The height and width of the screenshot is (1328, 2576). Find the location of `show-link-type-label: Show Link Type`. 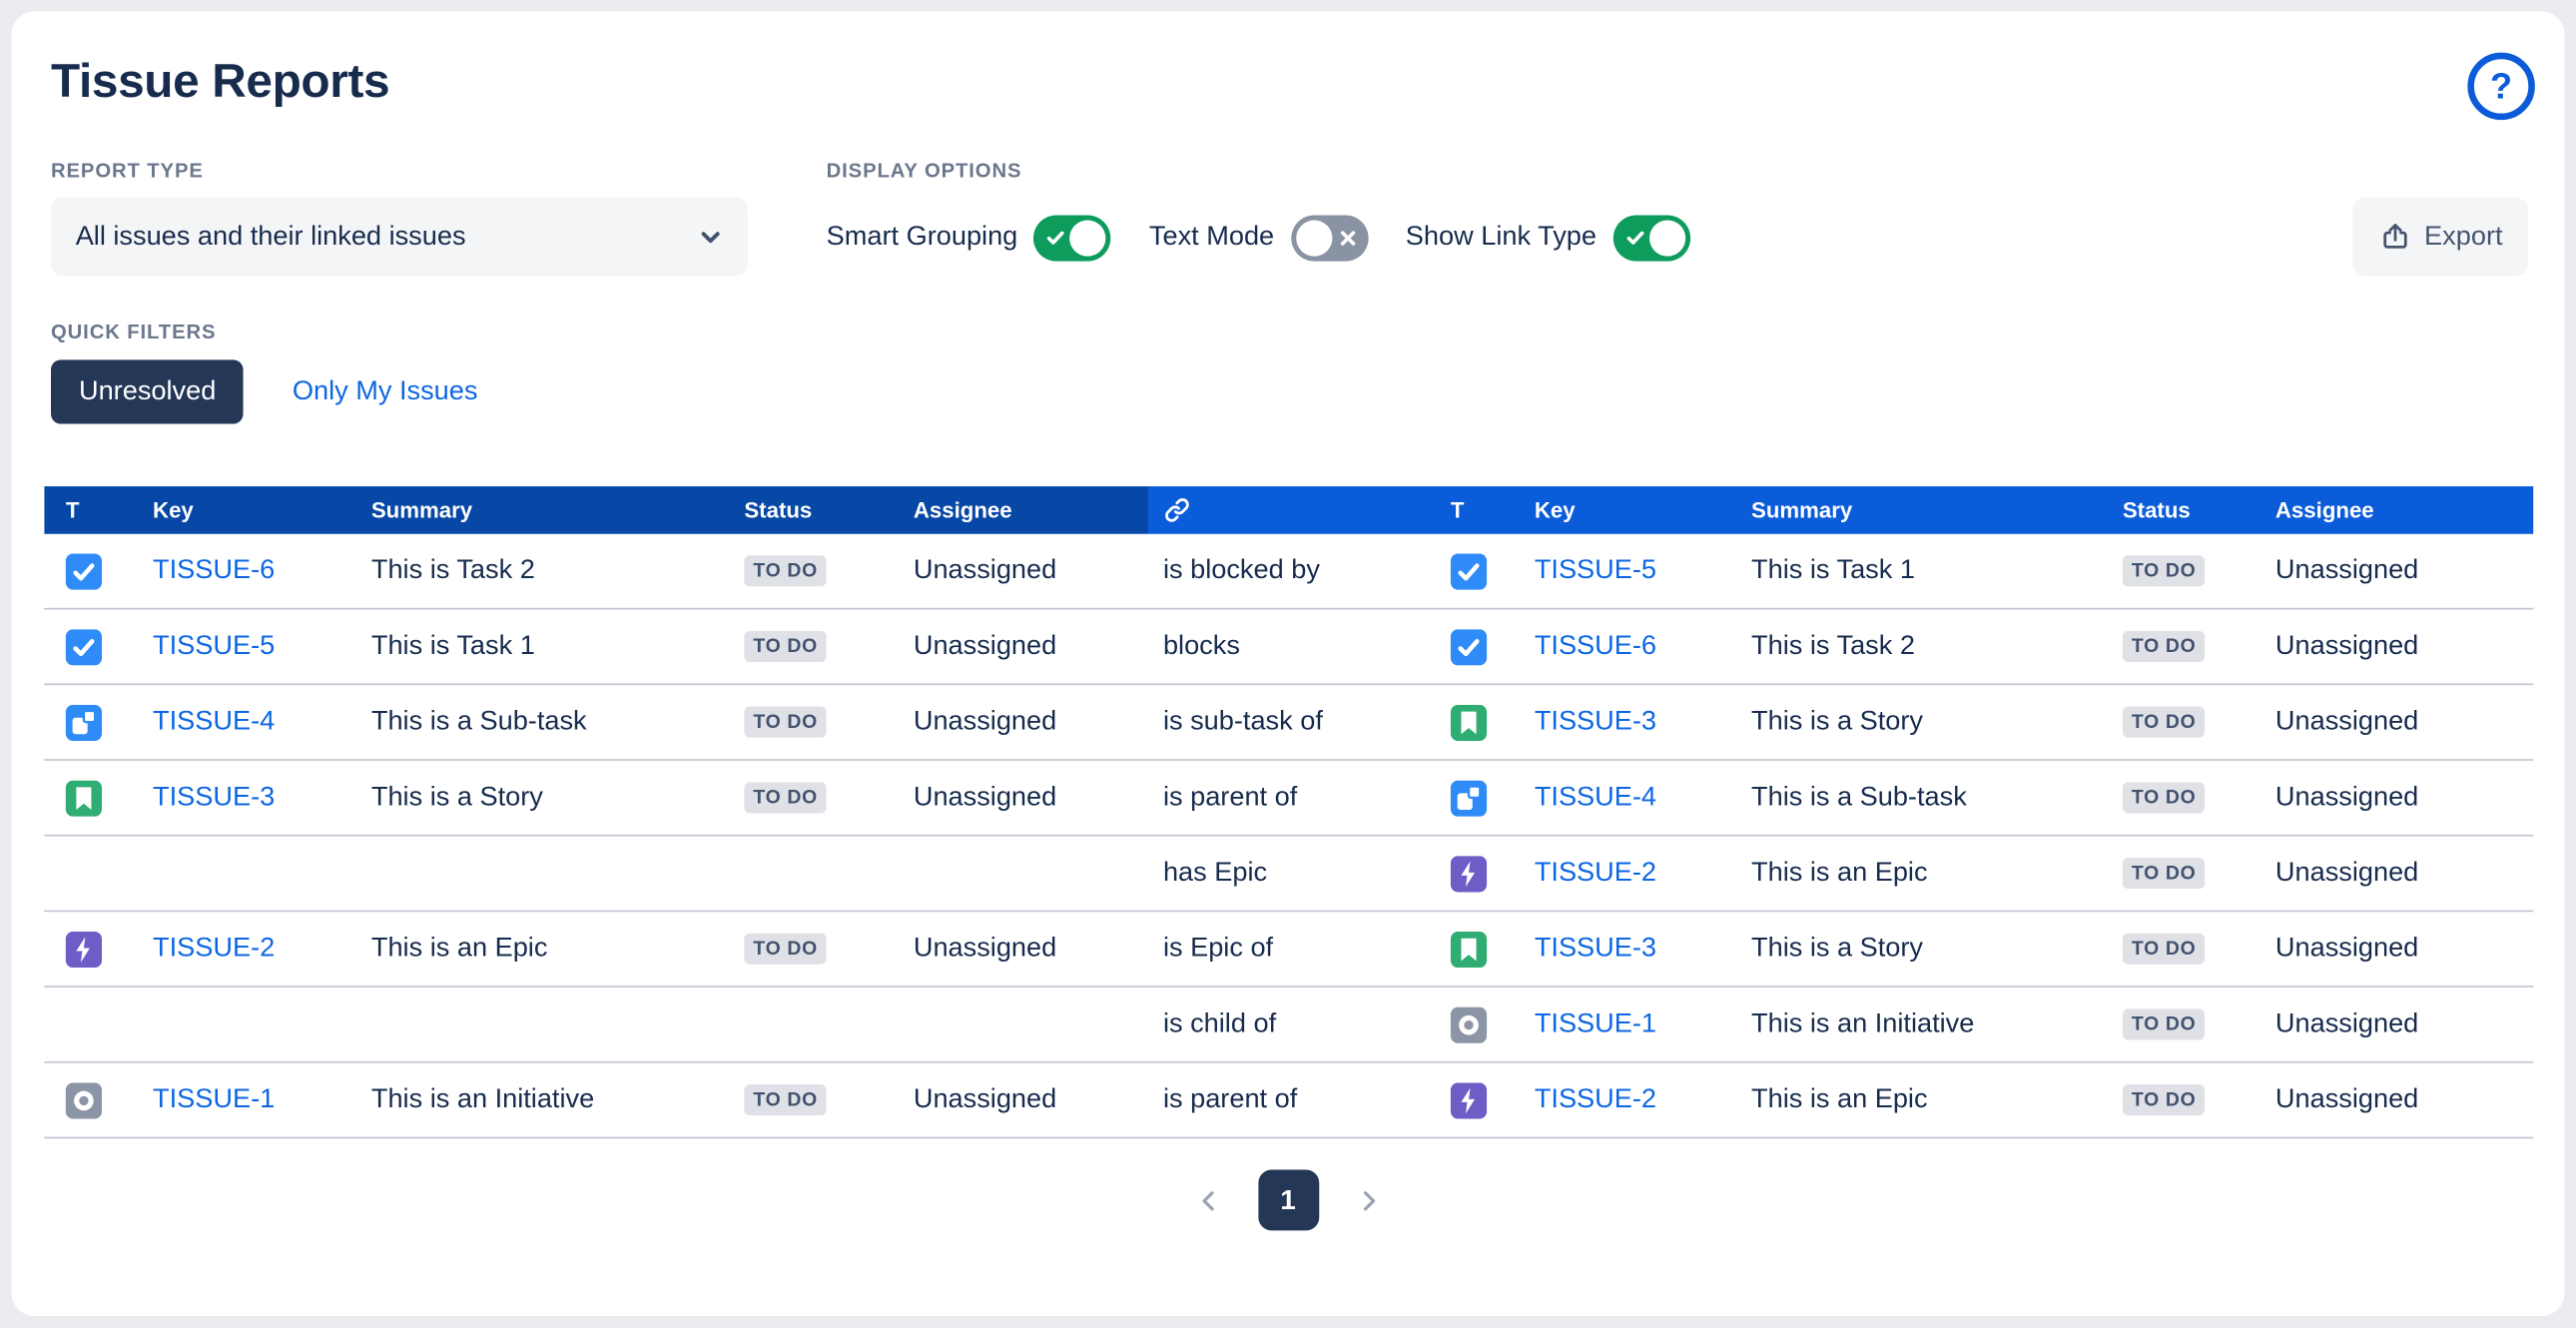

show-link-type-label: Show Link Type is located at coordinates (1501, 237).